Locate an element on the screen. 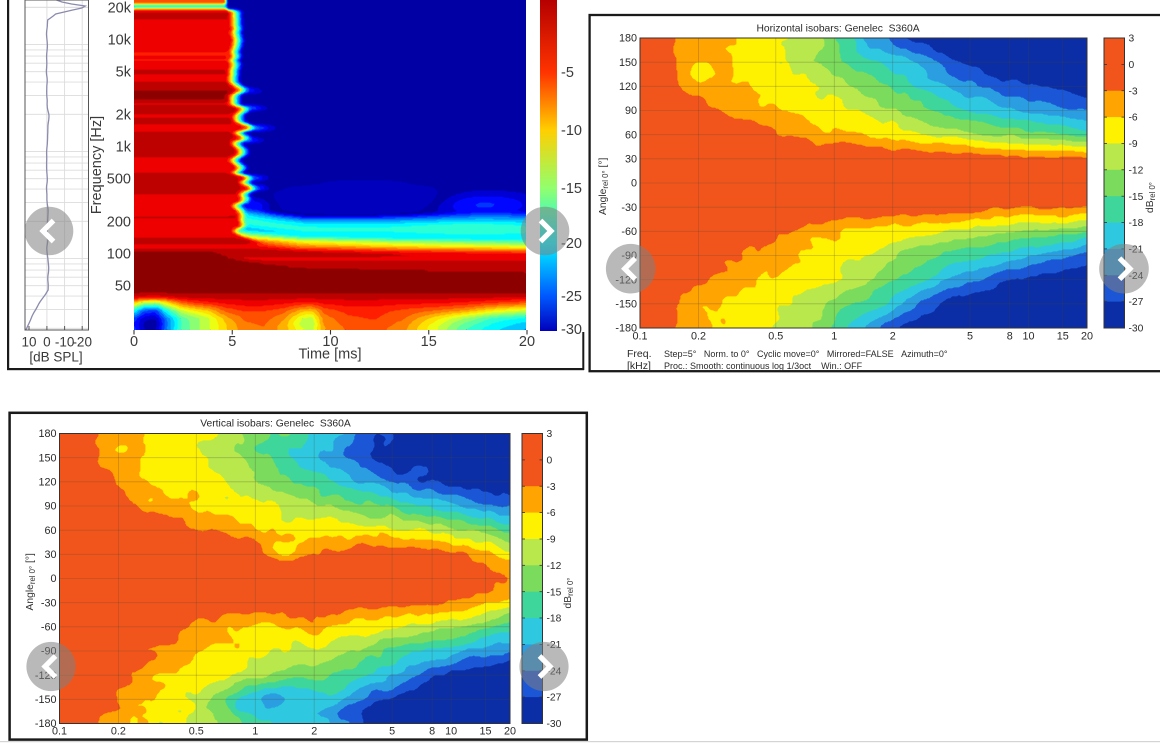 Image resolution: width=1160 pixels, height=745 pixels. svg-text: -5 is located at coordinates (567, 73).